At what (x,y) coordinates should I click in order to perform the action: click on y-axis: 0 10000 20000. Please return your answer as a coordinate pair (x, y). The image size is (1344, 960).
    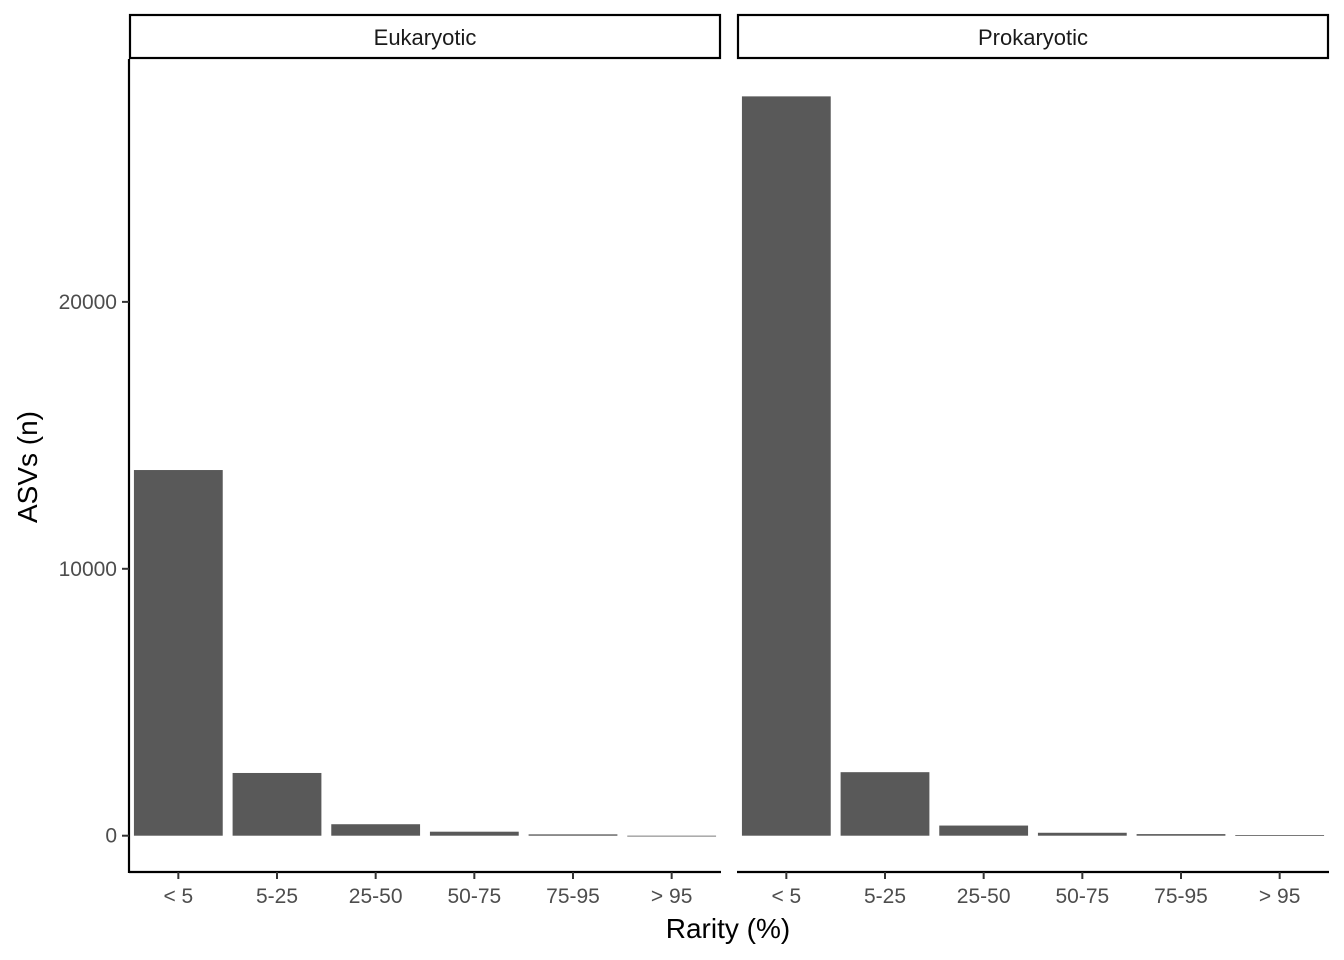
    Looking at the image, I should click on (95, 466).